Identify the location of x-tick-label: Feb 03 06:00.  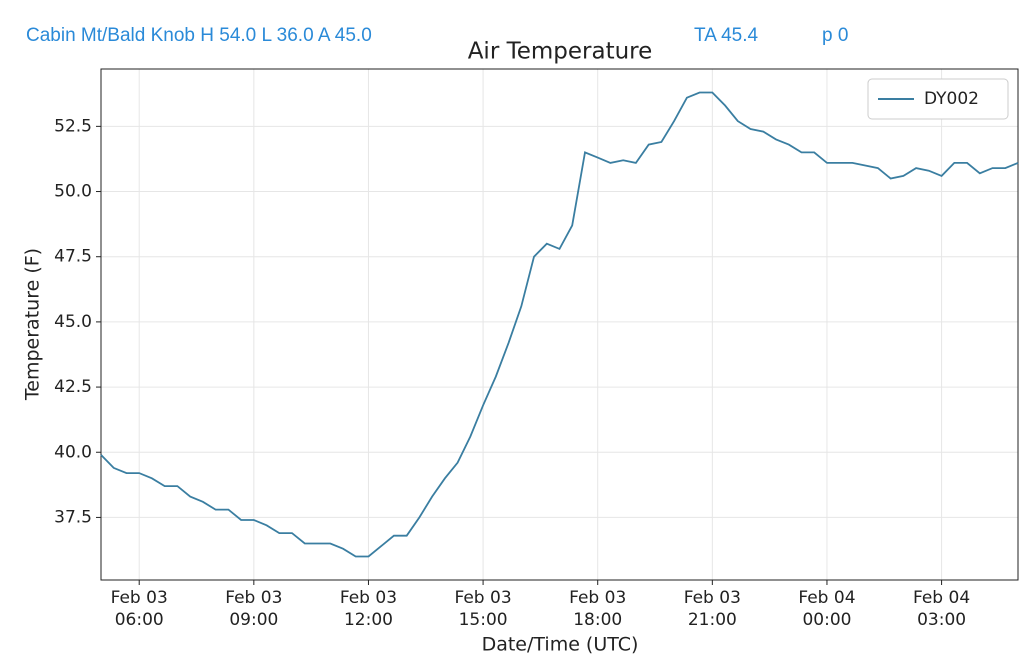
(139, 609).